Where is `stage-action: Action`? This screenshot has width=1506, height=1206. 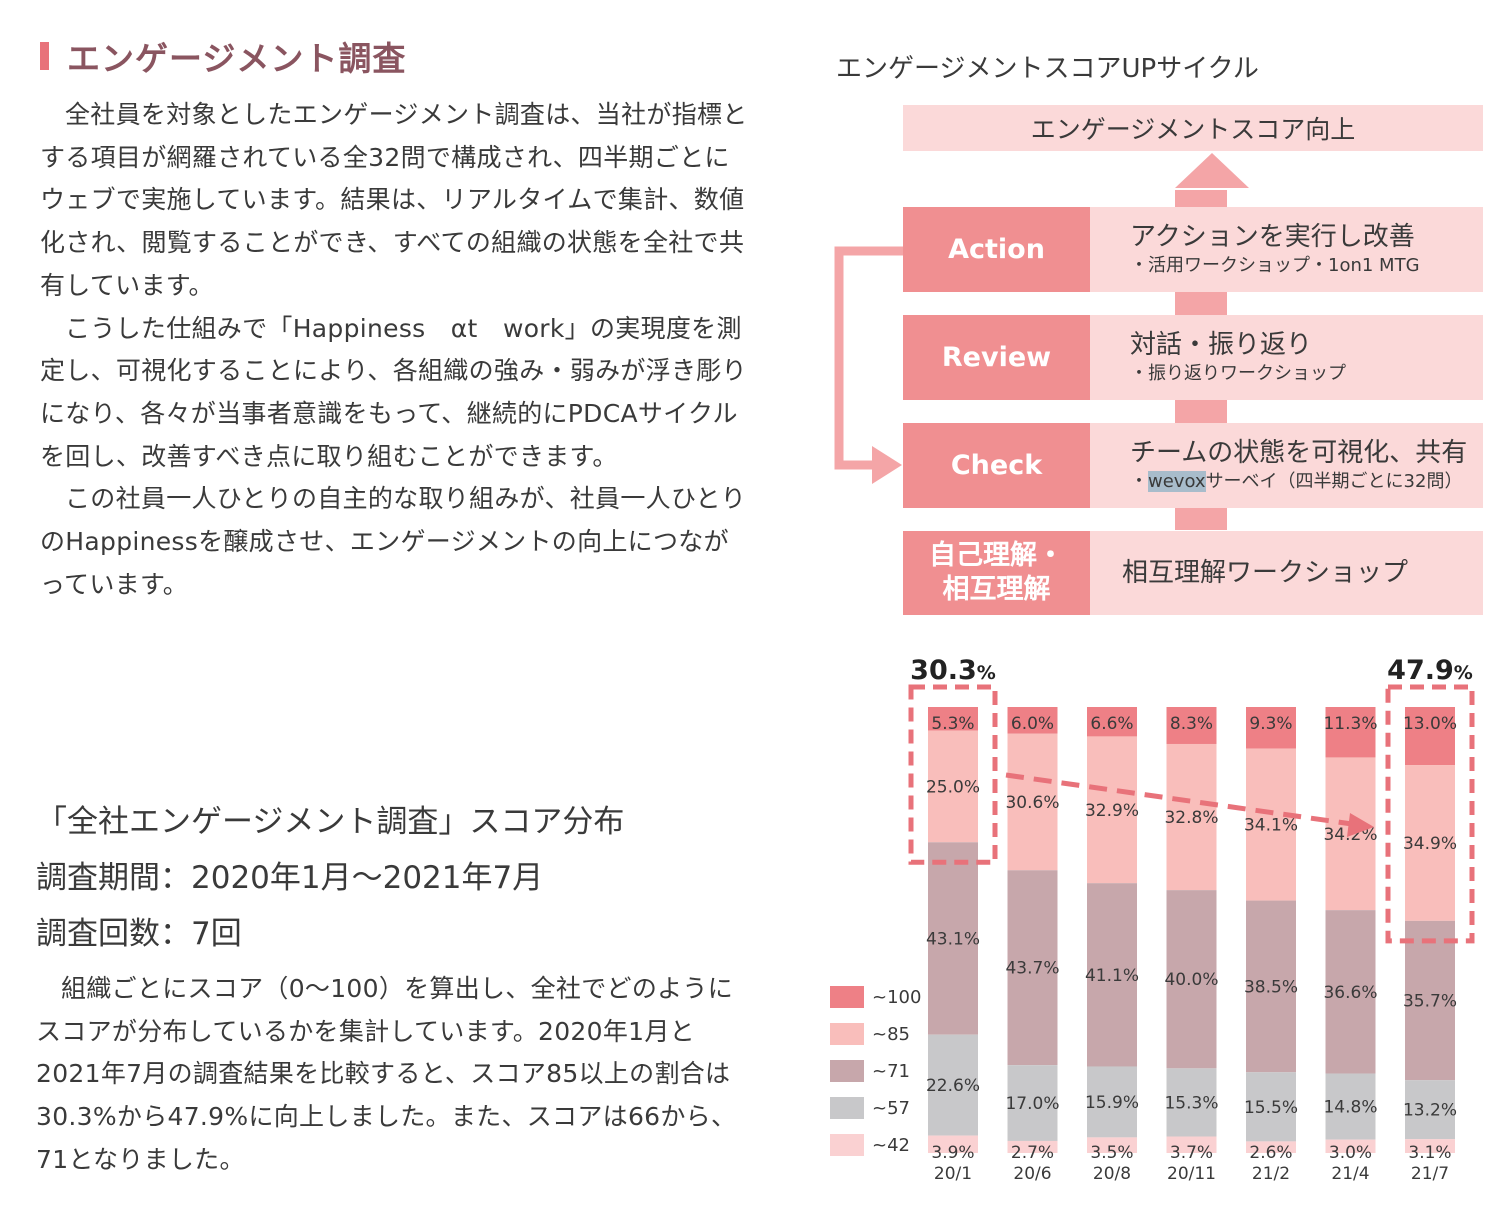
stage-action: Action is located at coordinates (996, 249).